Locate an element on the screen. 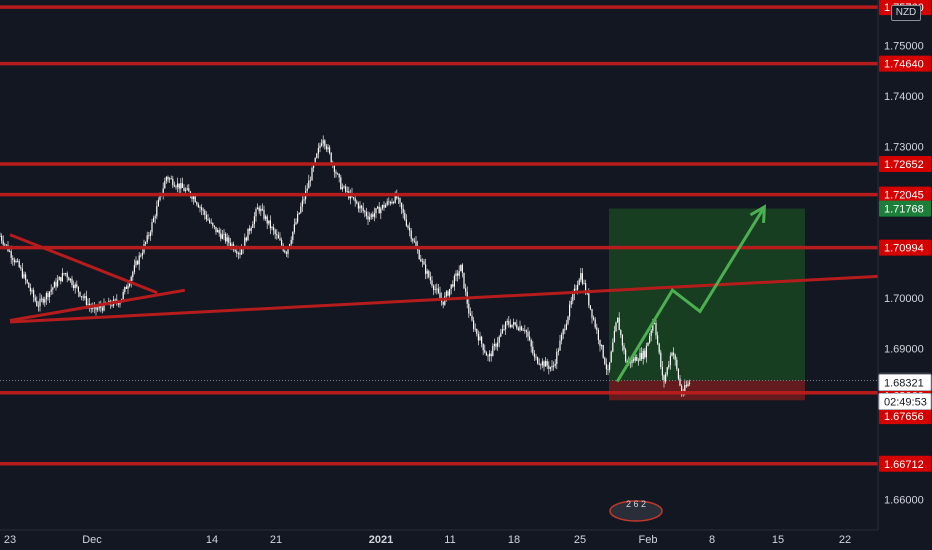  price-tick-label: 1.74000 is located at coordinates (904, 97).